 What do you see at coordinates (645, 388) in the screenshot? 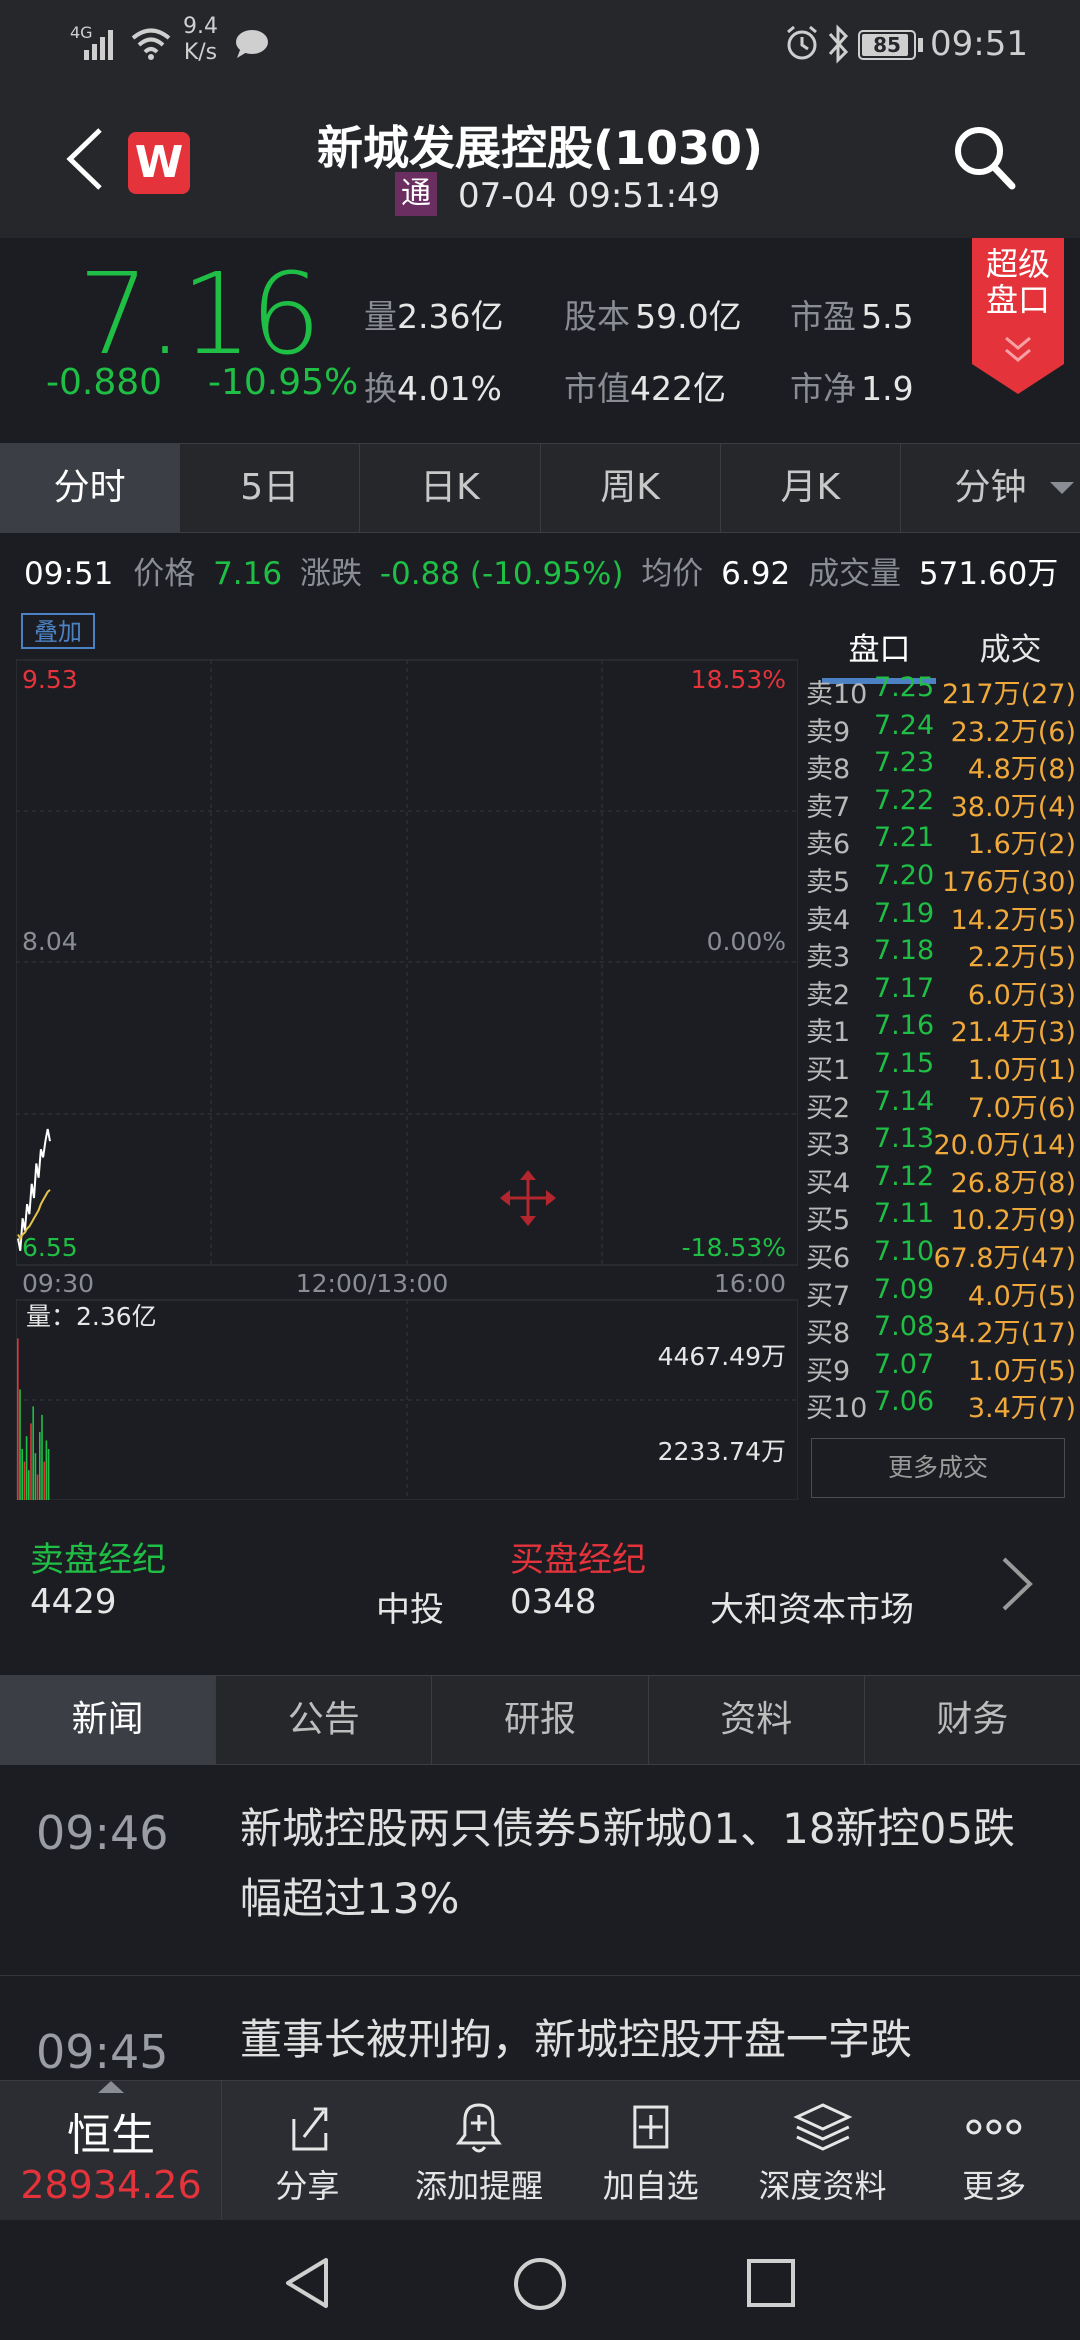
I see `stat-market-cap: 市值422亿` at bounding box center [645, 388].